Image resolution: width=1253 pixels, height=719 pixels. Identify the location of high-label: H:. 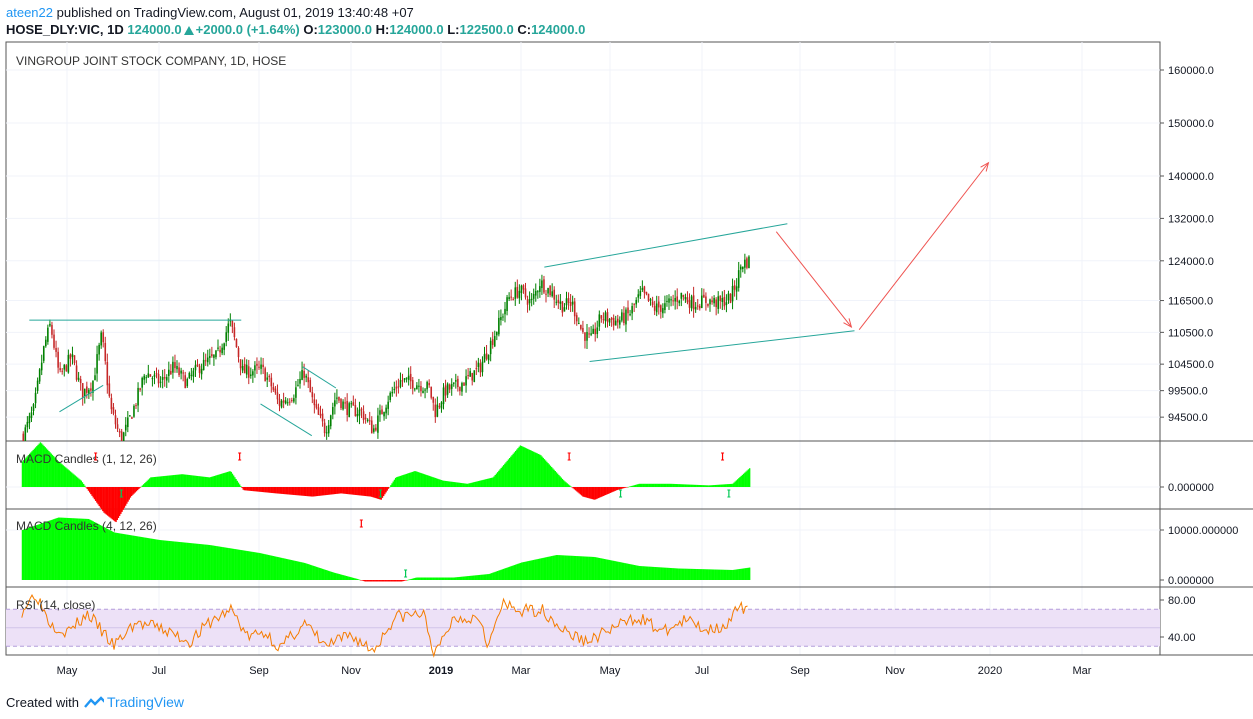
(382, 29).